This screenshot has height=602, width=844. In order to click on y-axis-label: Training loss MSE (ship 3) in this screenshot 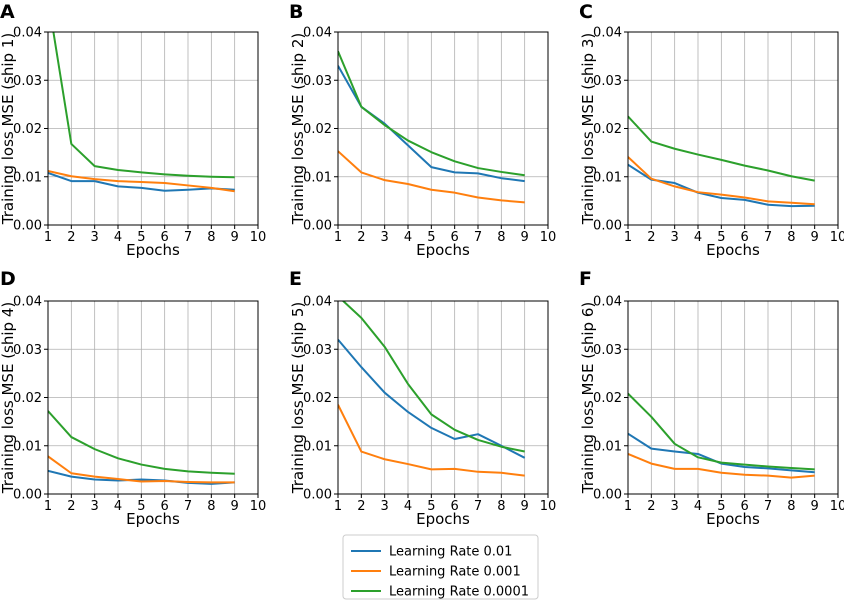, I will do `click(588, 129)`.